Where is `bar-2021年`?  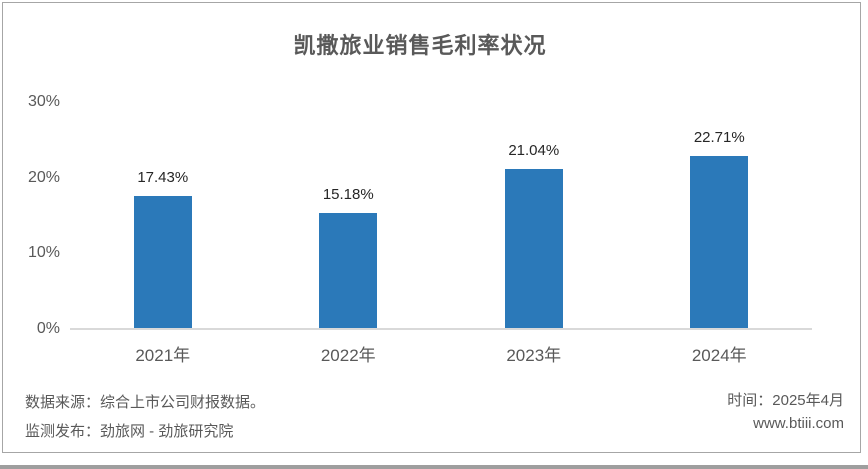
bar-2021年 is located at coordinates (162, 262).